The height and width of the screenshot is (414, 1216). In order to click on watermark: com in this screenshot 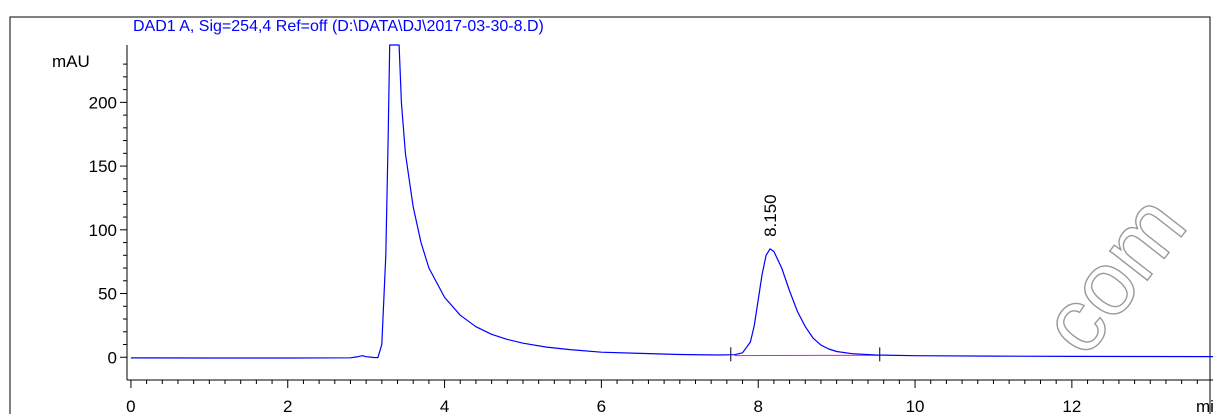, I will do `click(1113, 274)`.